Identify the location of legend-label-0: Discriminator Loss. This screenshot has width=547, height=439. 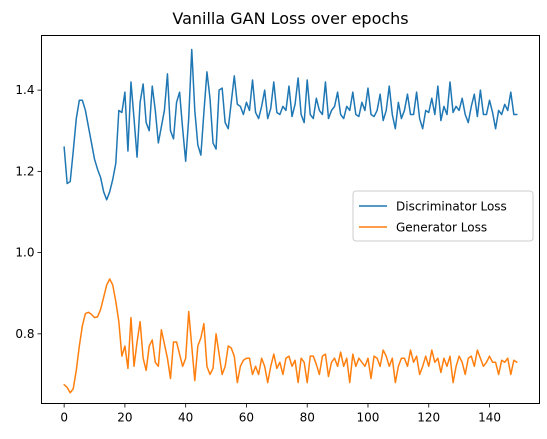
(451, 207).